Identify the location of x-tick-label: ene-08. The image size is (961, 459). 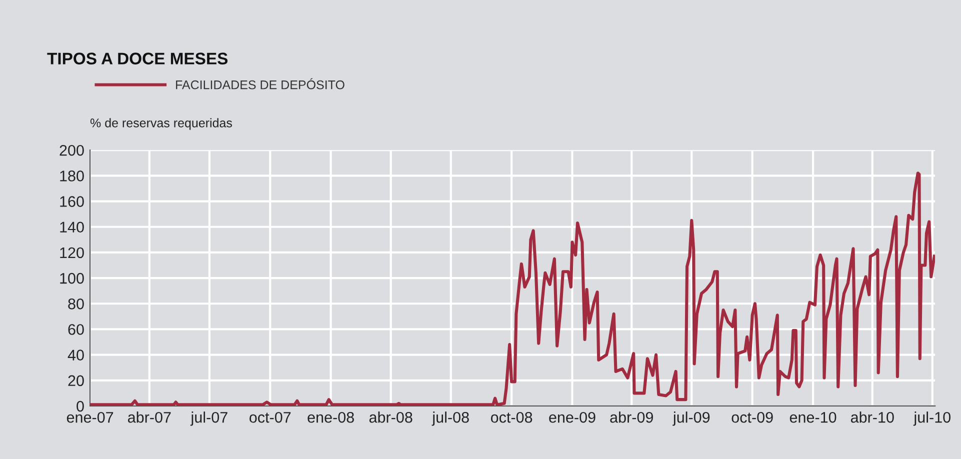
(331, 417).